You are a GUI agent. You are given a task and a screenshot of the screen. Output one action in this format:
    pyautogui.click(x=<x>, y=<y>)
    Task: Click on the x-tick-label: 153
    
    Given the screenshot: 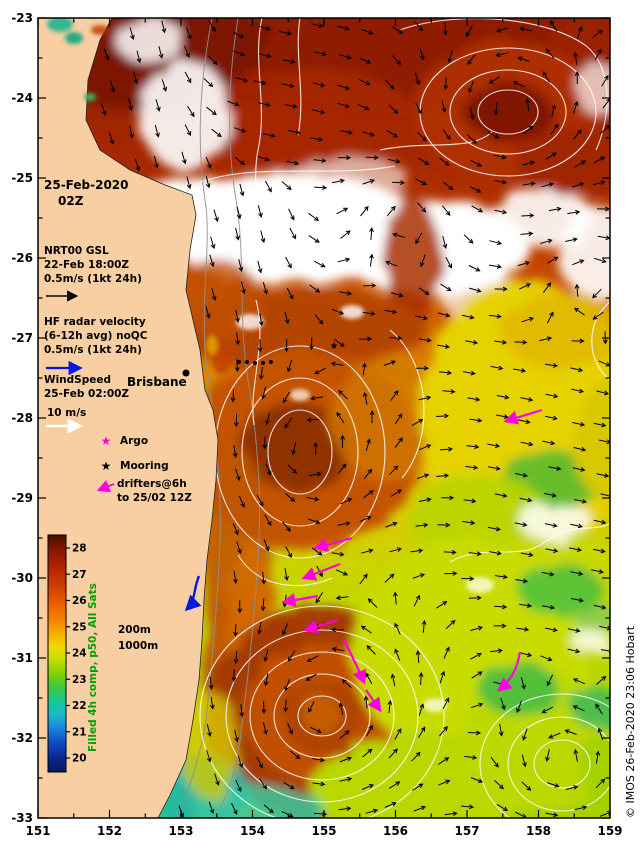 What is the action you would take?
    pyautogui.click(x=180, y=831)
    